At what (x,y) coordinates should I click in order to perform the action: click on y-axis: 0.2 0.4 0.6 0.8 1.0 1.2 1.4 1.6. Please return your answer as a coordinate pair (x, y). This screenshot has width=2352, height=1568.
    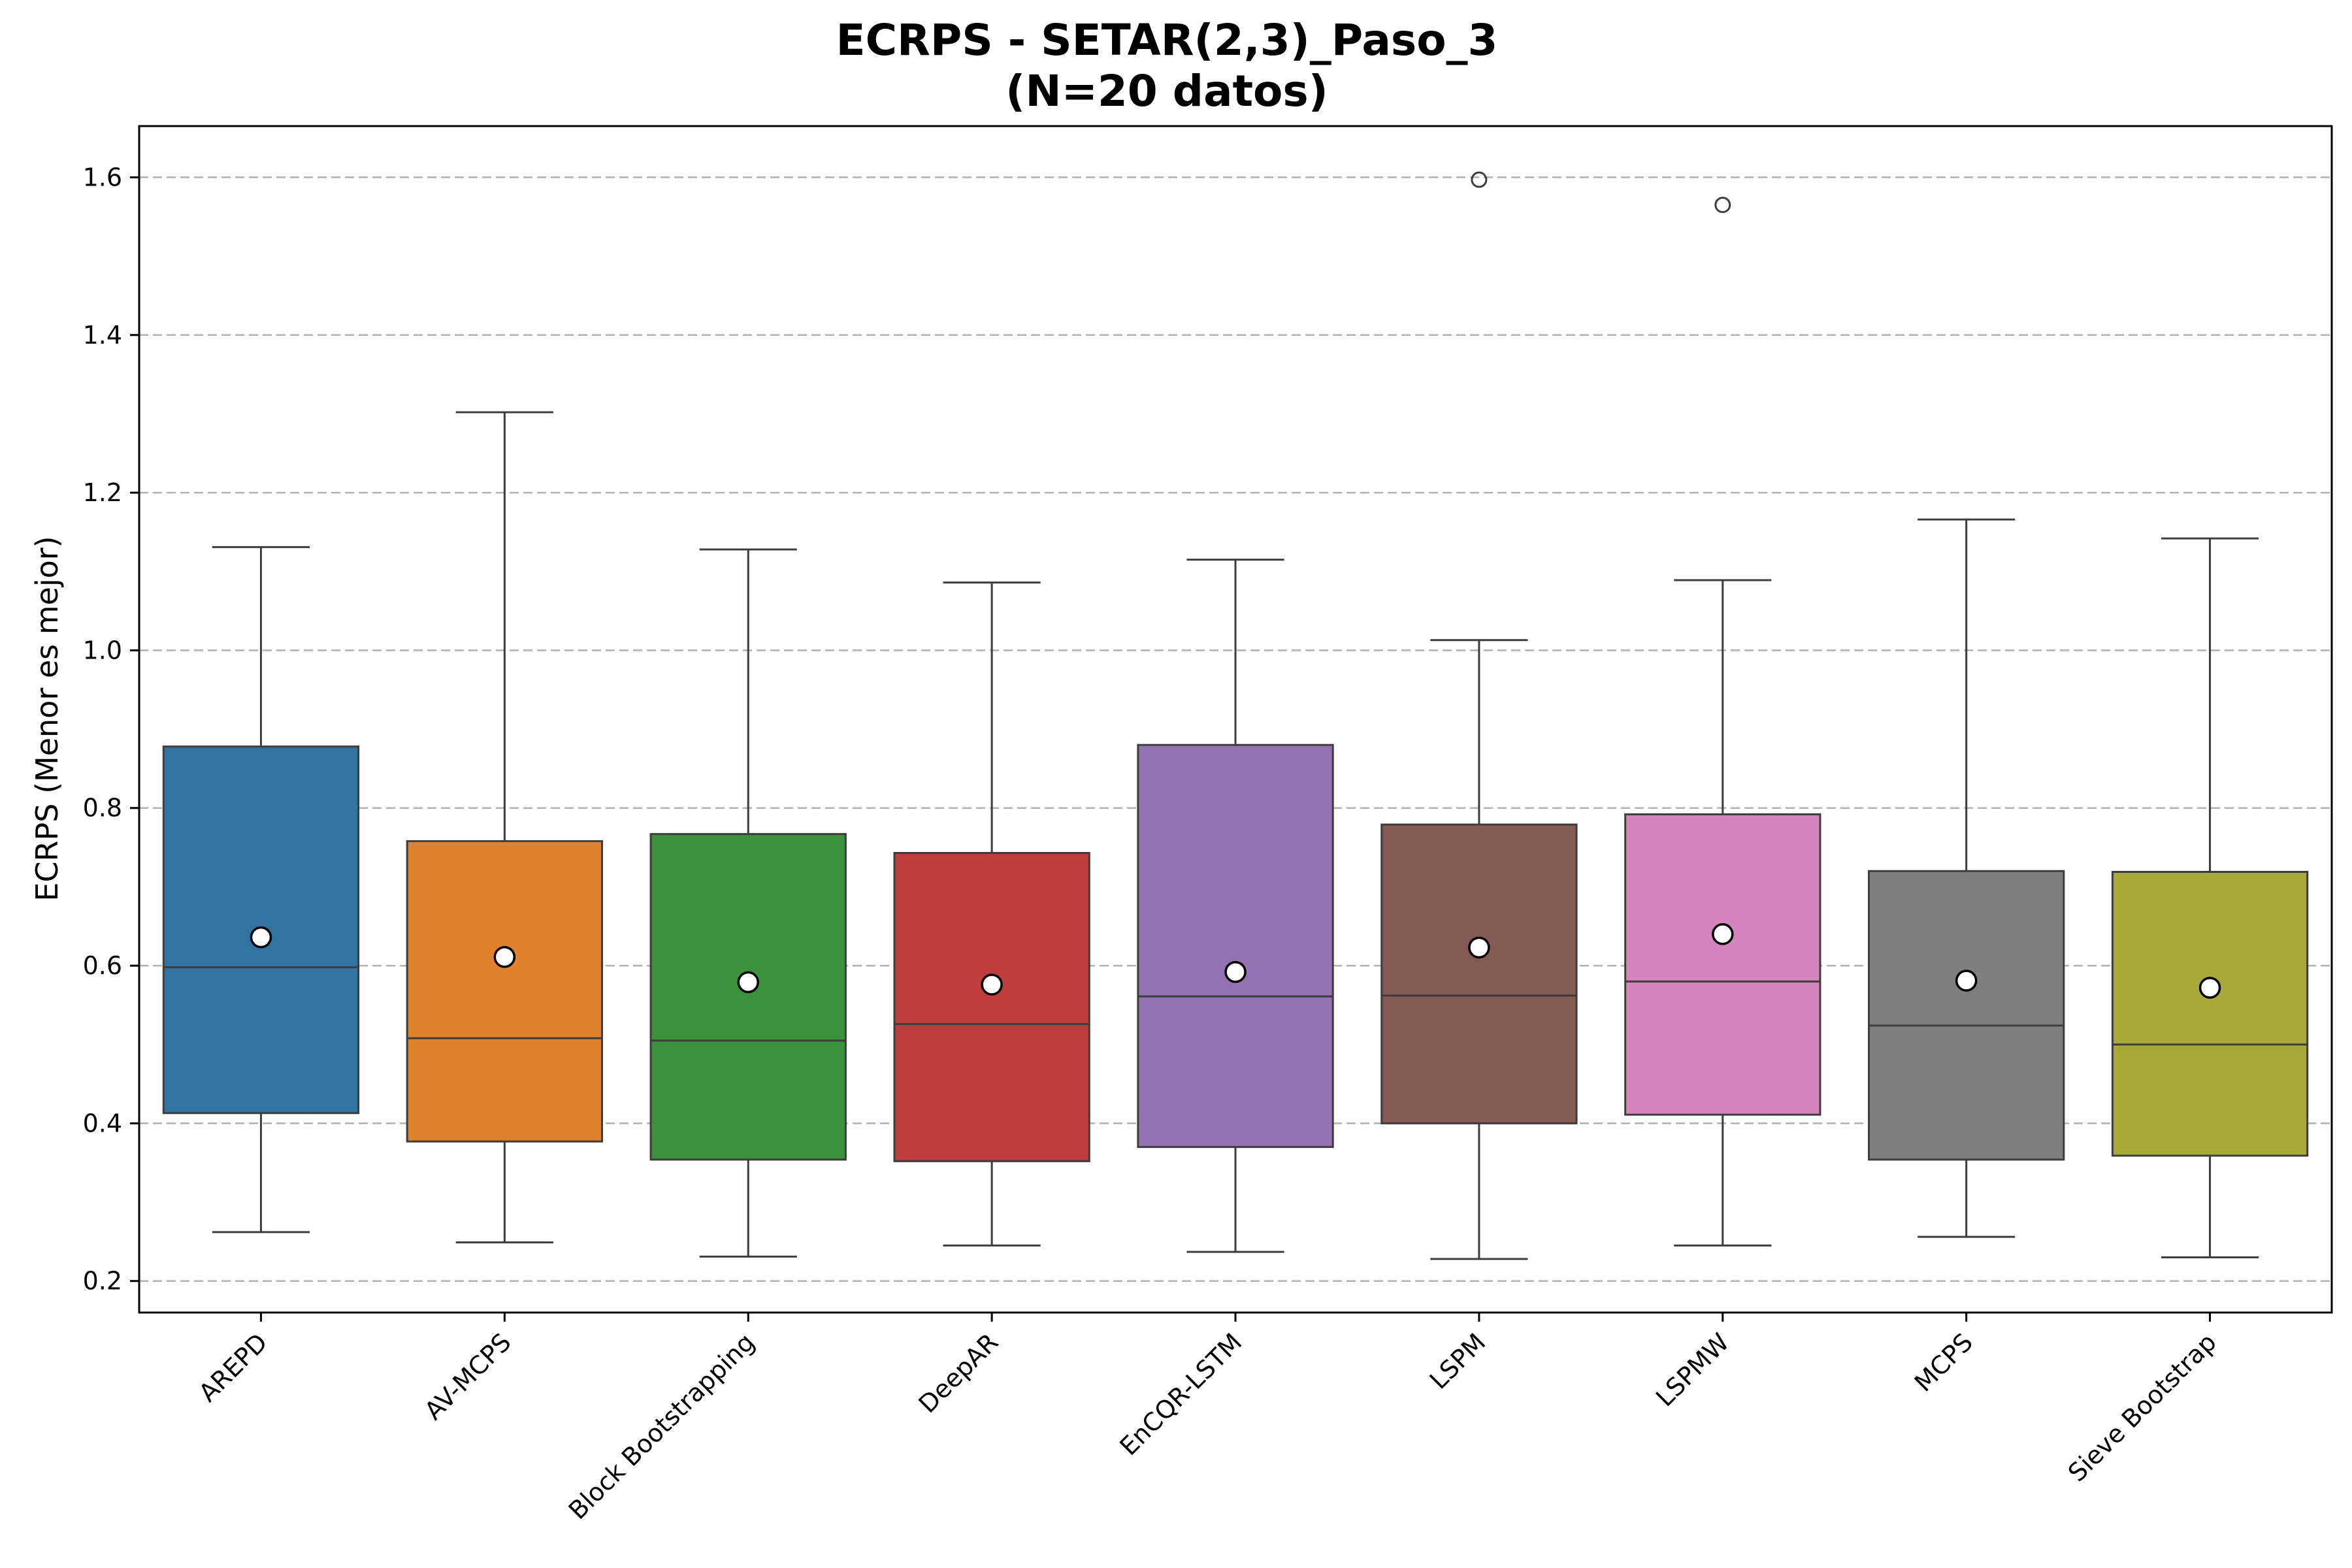
    Looking at the image, I should click on (111, 729).